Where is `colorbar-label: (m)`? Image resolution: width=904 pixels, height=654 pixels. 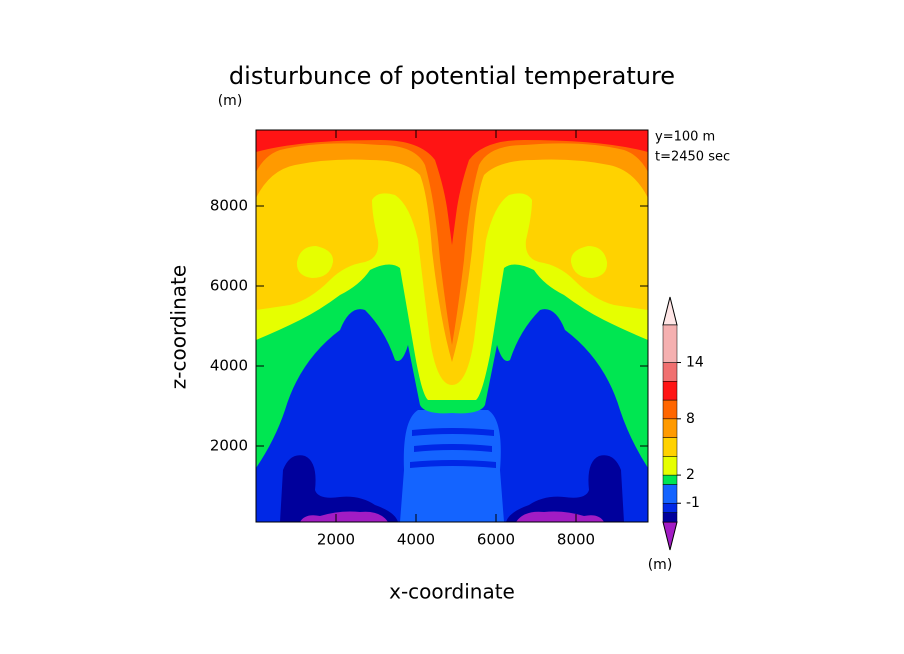 colorbar-label: (m) is located at coordinates (660, 565).